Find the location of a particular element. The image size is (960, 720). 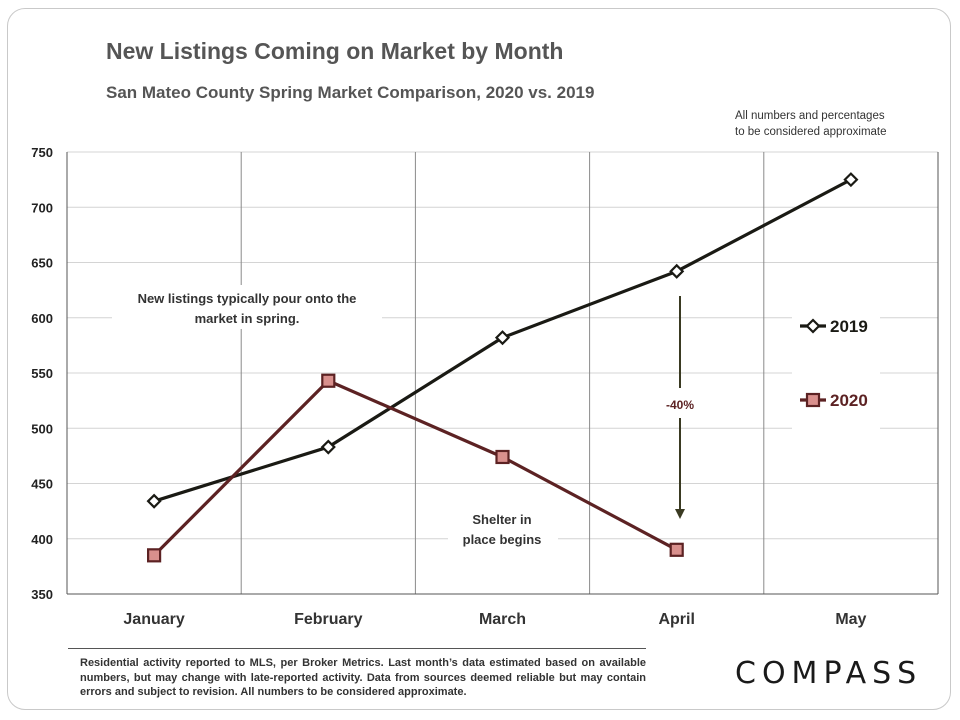

compass-logo: COMPASS is located at coordinates (829, 673).